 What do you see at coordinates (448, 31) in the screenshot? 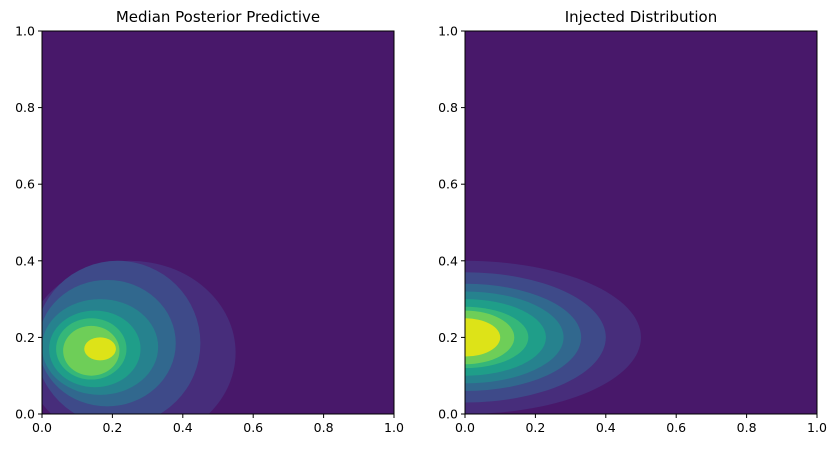
I see `right-y-tick-label: 1.0` at bounding box center [448, 31].